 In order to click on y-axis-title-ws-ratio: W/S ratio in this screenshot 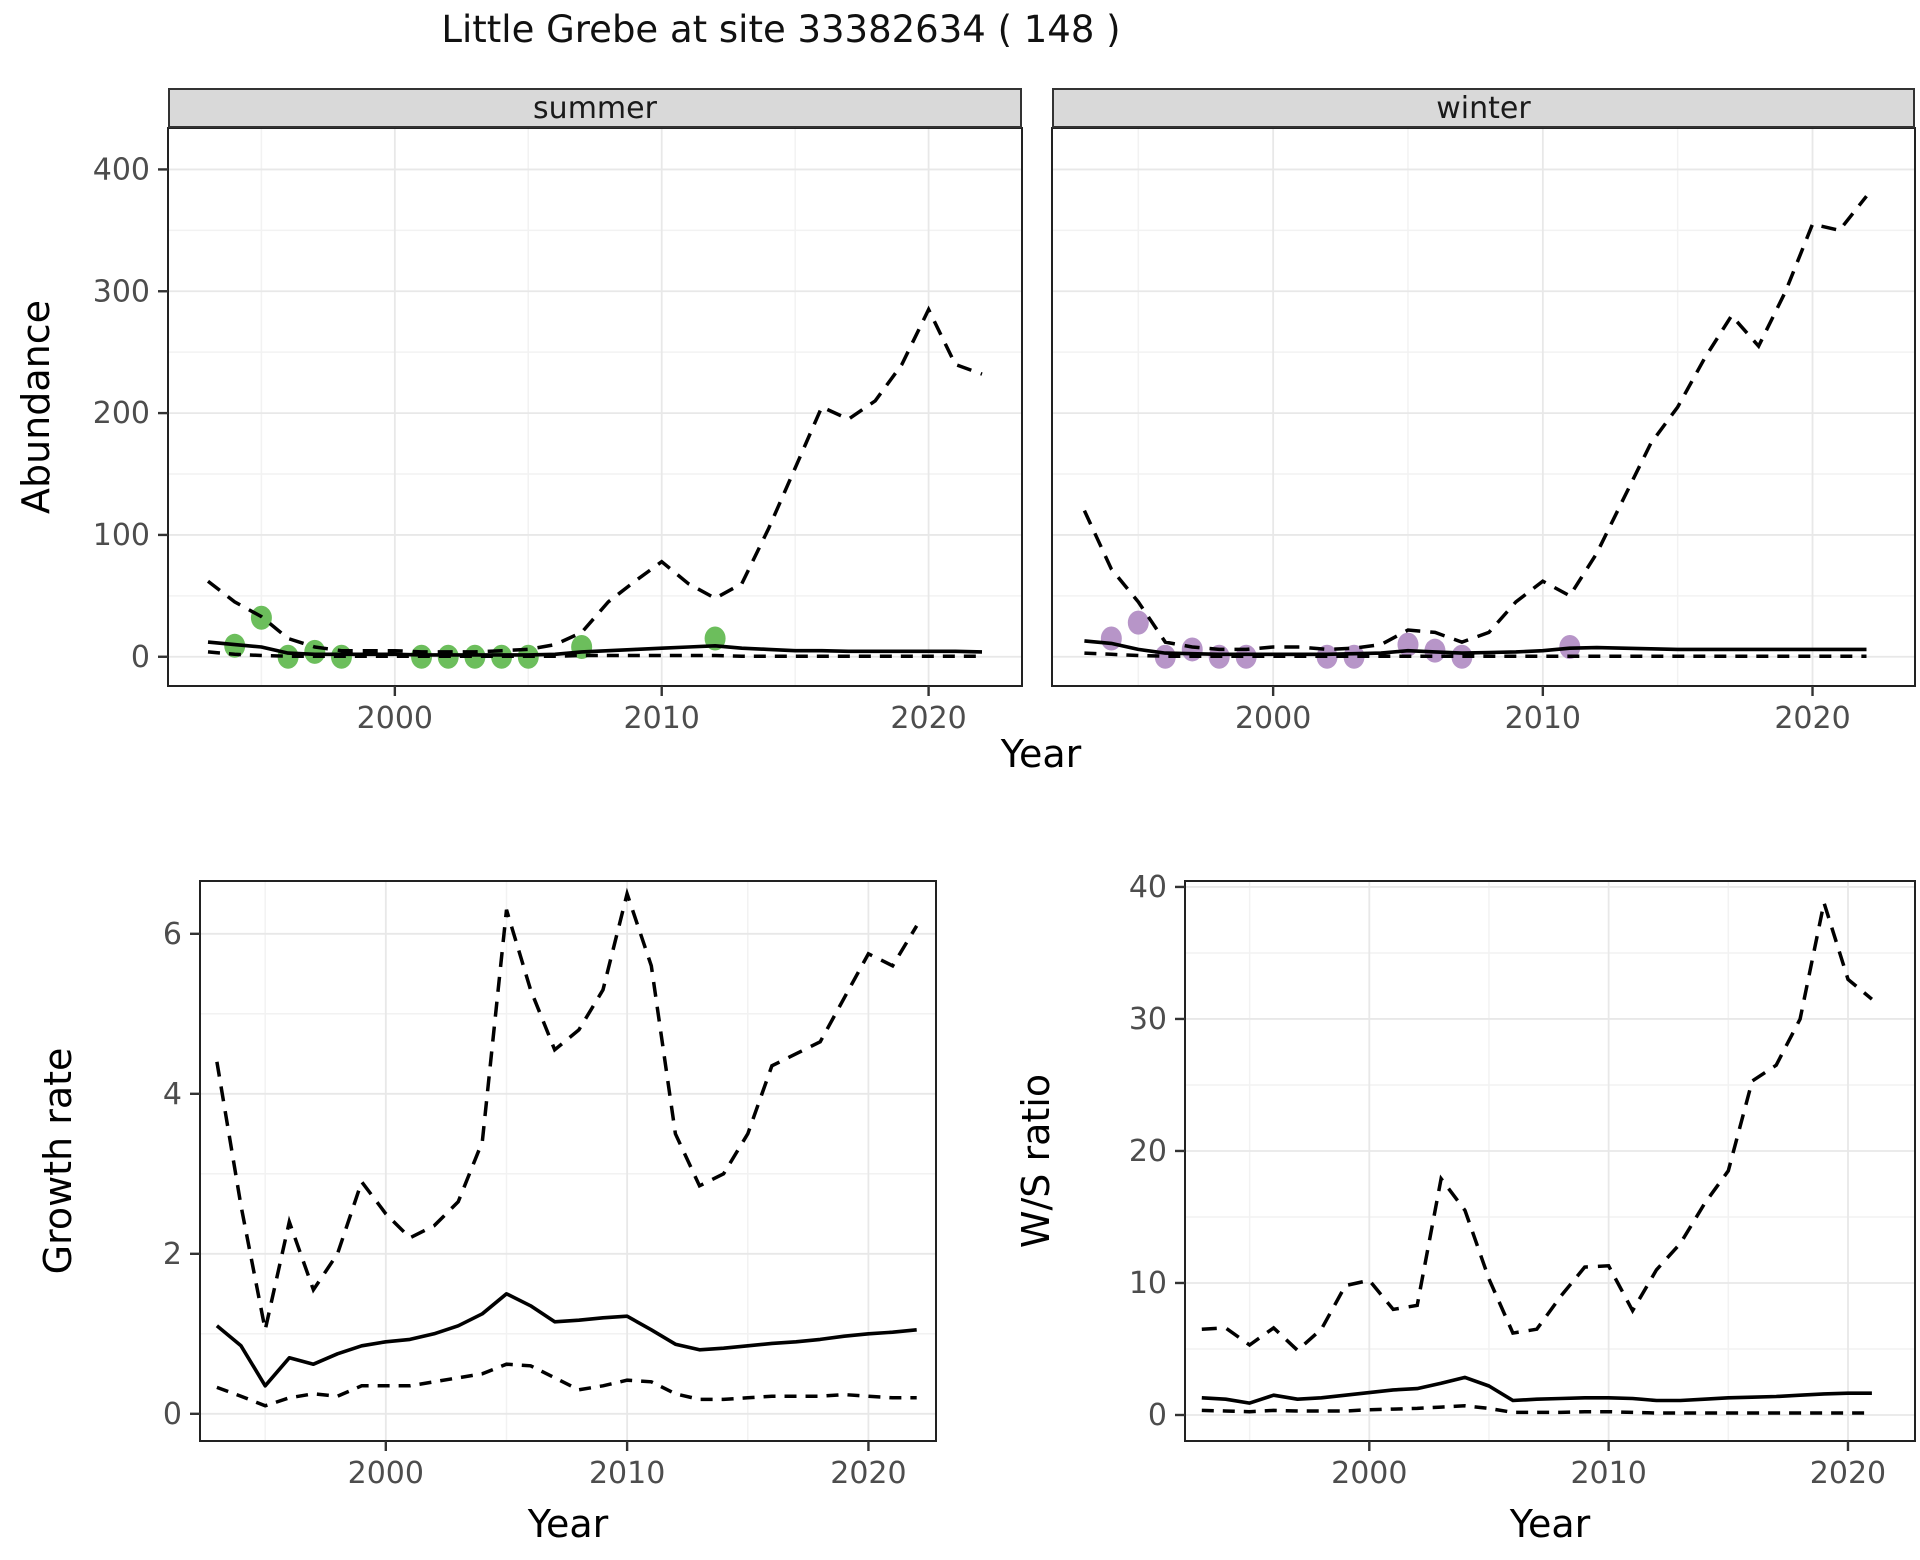, I will do `click(1036, 1161)`.